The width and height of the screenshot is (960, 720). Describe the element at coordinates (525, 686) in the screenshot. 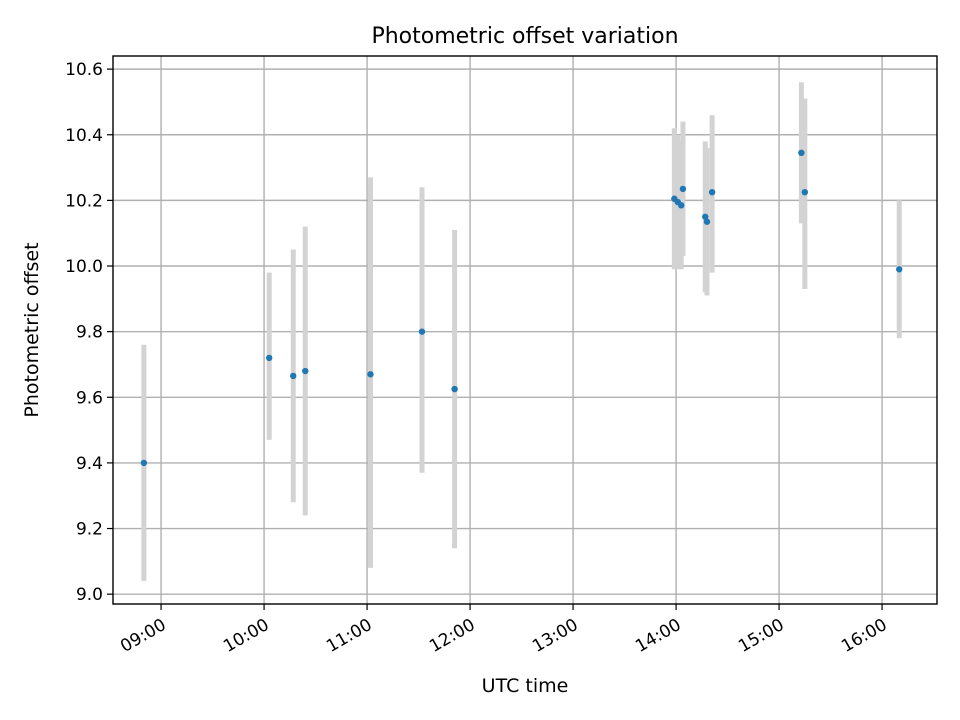

I see `x-axis-label: UTC time` at that location.